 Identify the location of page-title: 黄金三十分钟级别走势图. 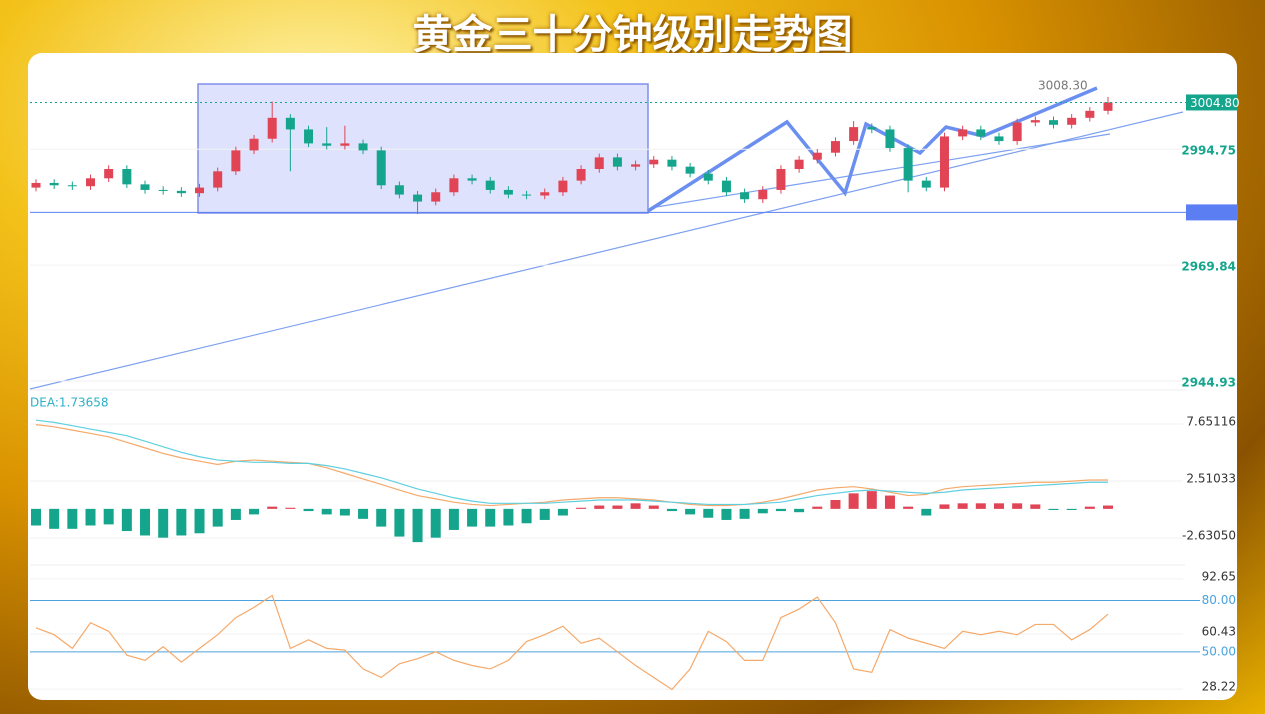
(632, 35).